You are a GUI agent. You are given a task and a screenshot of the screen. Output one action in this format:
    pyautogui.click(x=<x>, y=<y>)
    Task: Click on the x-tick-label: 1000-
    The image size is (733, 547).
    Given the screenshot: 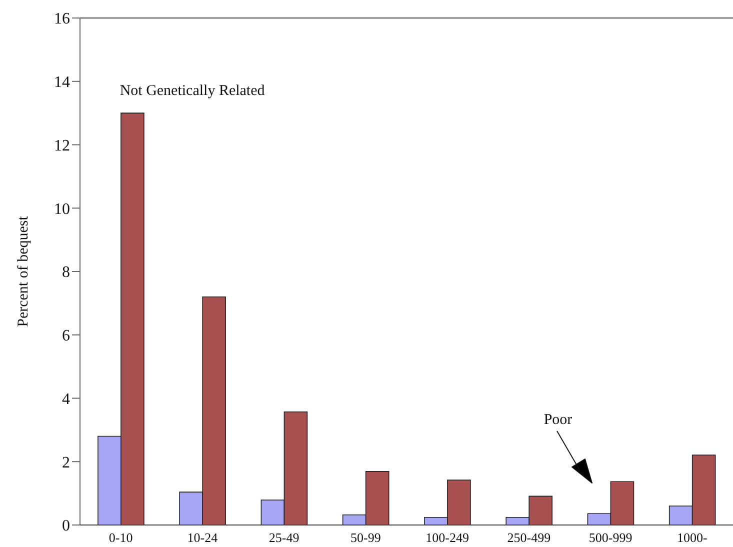 What is the action you would take?
    pyautogui.click(x=692, y=538)
    